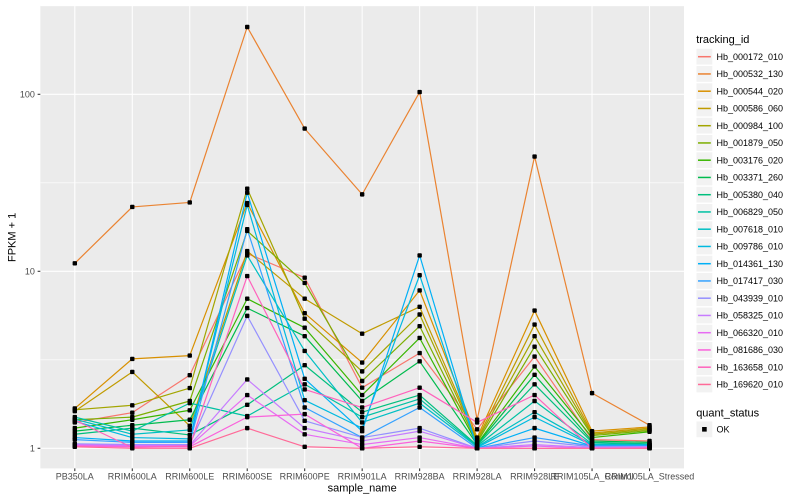 The image size is (800, 500). Describe the element at coordinates (750, 143) in the screenshot. I see `svg-text: Hb_001879_050` at that location.